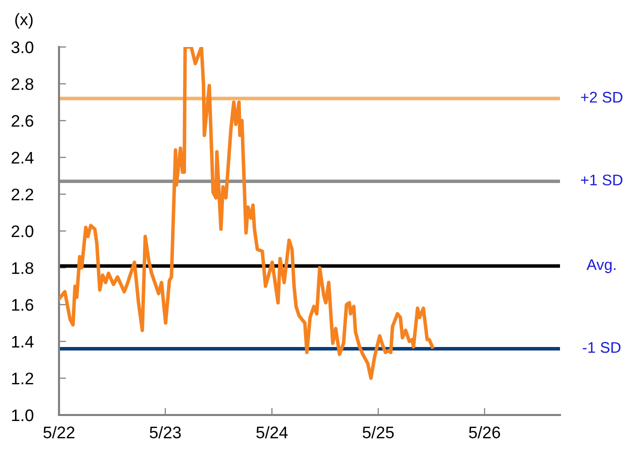 The height and width of the screenshot is (453, 627). What do you see at coordinates (22, 47) in the screenshot?
I see `y-tick-label: 3.0` at bounding box center [22, 47].